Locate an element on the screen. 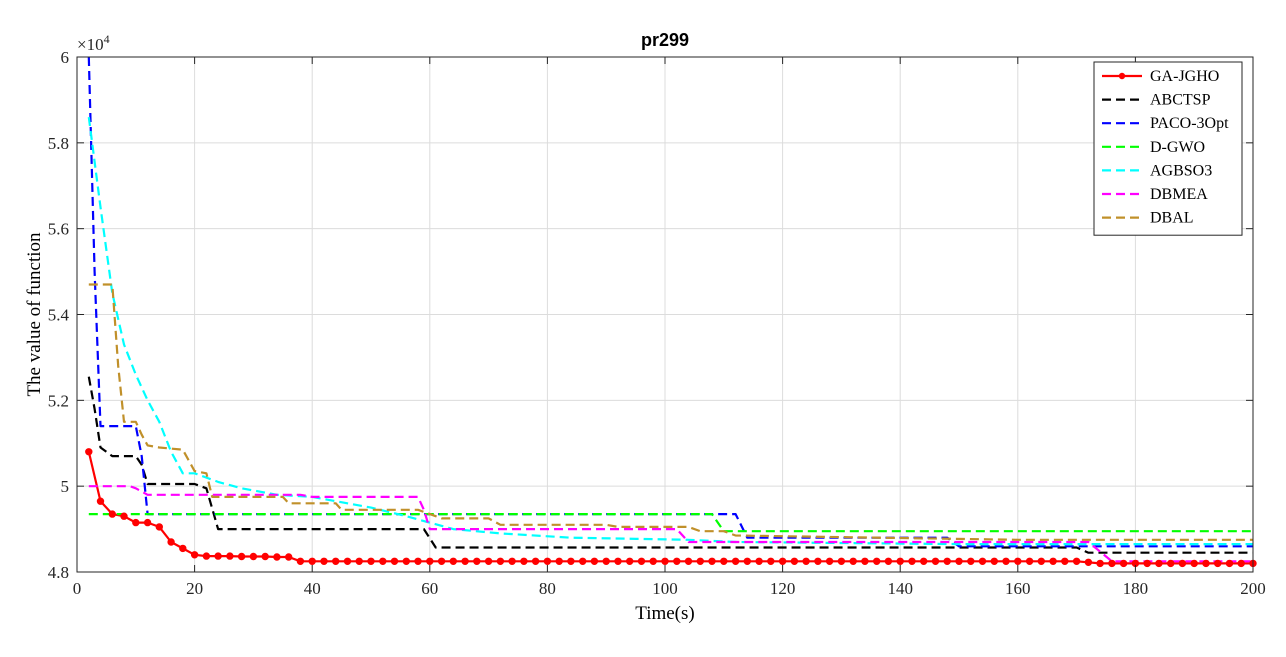 This screenshot has height=657, width=1286. x-tick-label: 120 is located at coordinates (783, 588).